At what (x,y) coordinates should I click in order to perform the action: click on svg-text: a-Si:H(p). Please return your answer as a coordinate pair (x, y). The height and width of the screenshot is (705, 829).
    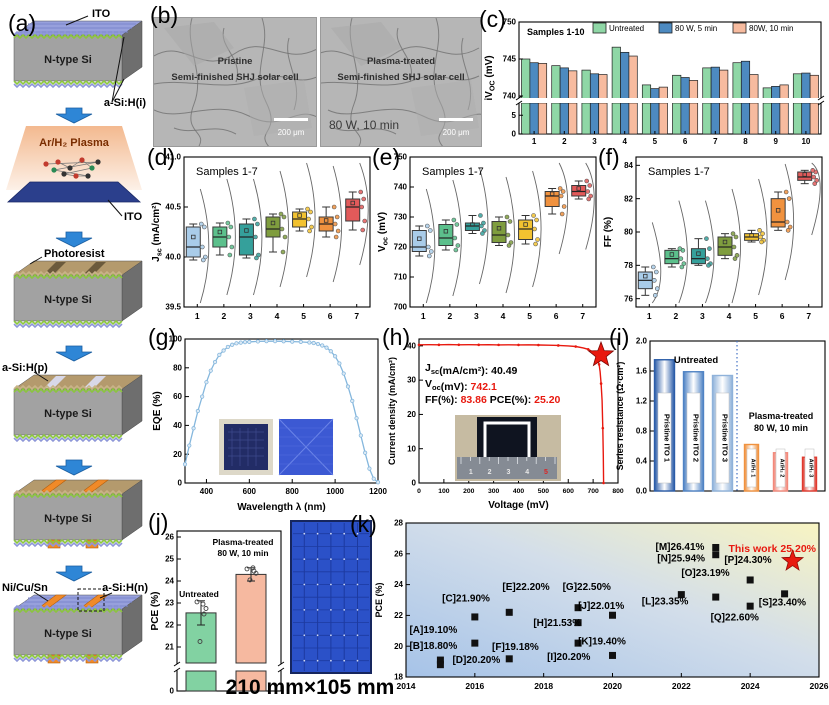
    Looking at the image, I should click on (25, 368).